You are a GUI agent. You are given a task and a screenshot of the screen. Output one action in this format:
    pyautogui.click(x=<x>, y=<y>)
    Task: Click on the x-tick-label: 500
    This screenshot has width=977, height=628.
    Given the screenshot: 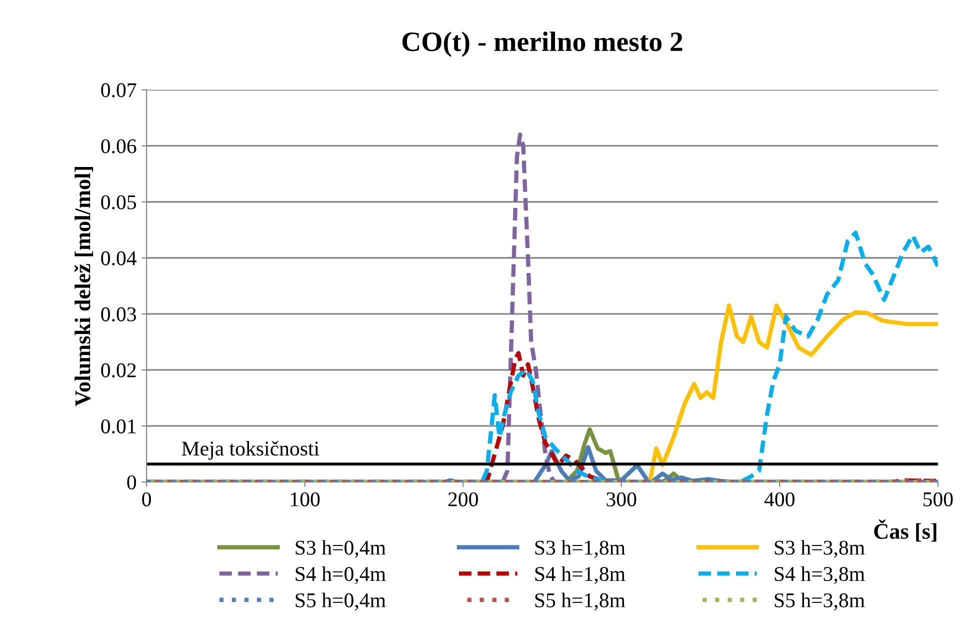 What is the action you would take?
    pyautogui.click(x=938, y=499)
    